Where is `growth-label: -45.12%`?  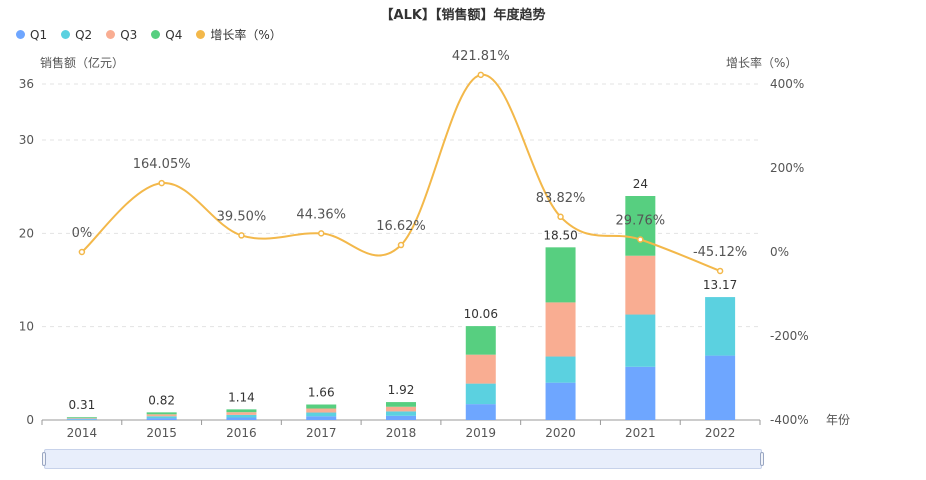 growth-label: -45.12% is located at coordinates (720, 252).